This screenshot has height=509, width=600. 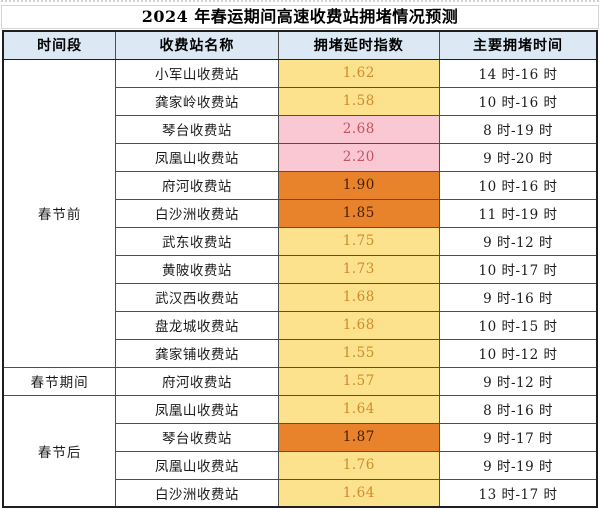 I want to click on table-row: 琴台收费站 2.68 8 时-19 时, so click(x=300, y=129).